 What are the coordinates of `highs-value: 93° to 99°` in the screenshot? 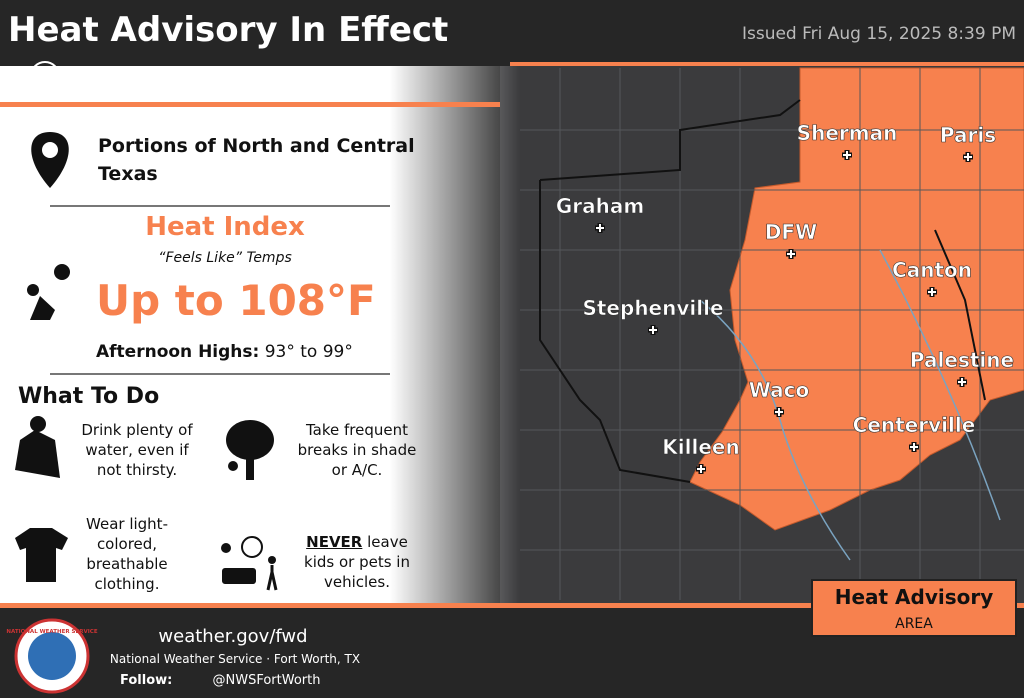 It's located at (308, 352).